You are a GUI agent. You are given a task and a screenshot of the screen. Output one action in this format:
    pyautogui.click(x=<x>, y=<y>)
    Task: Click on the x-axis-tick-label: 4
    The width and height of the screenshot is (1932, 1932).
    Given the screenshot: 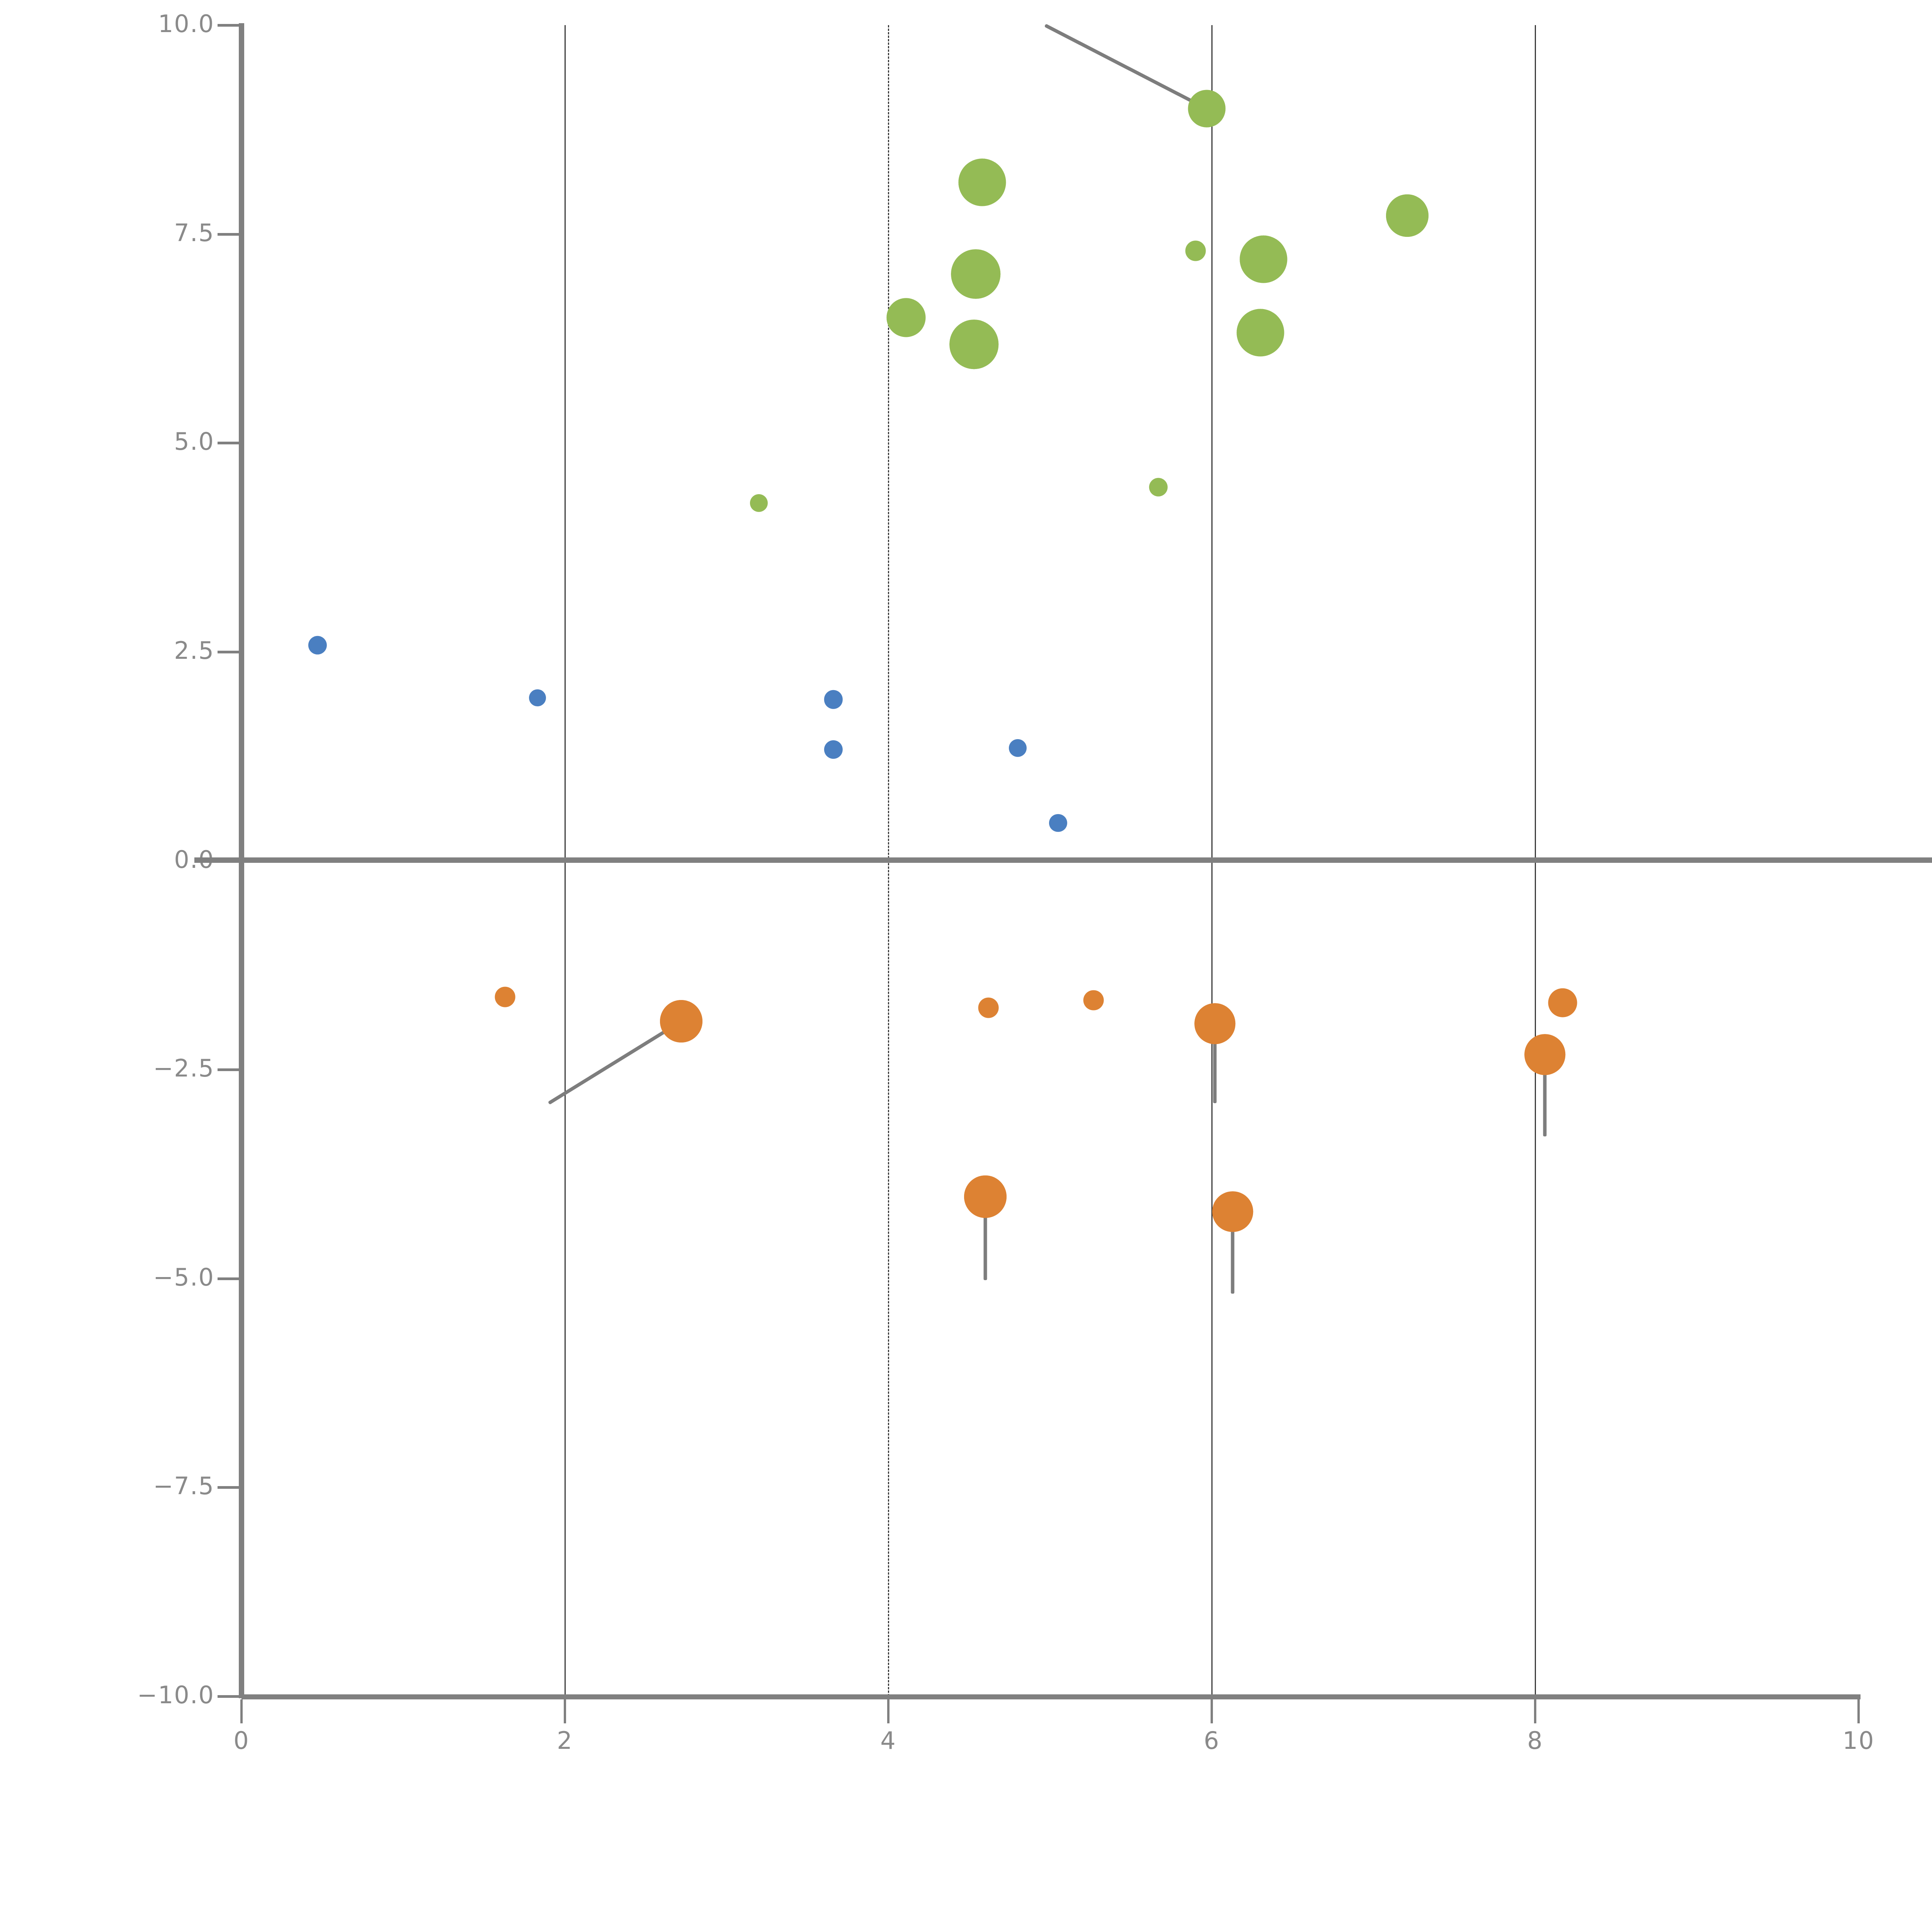 What is the action you would take?
    pyautogui.click(x=888, y=1741)
    